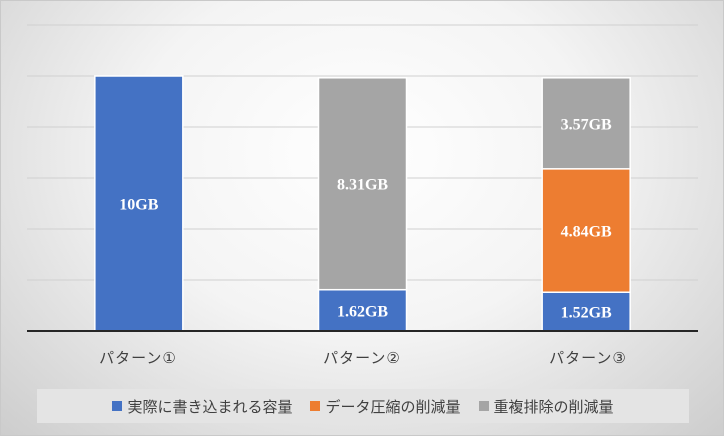  I want to click on legend-item-dedup: 重複排除の削減量, so click(546, 406).